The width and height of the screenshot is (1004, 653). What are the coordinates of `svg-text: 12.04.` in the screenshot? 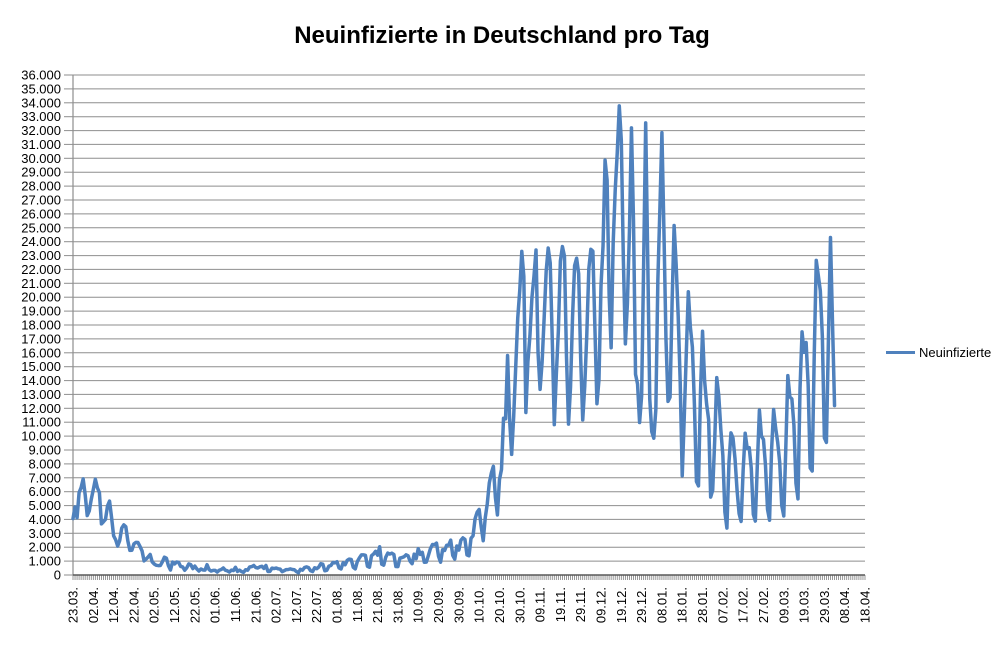 It's located at (113, 605).